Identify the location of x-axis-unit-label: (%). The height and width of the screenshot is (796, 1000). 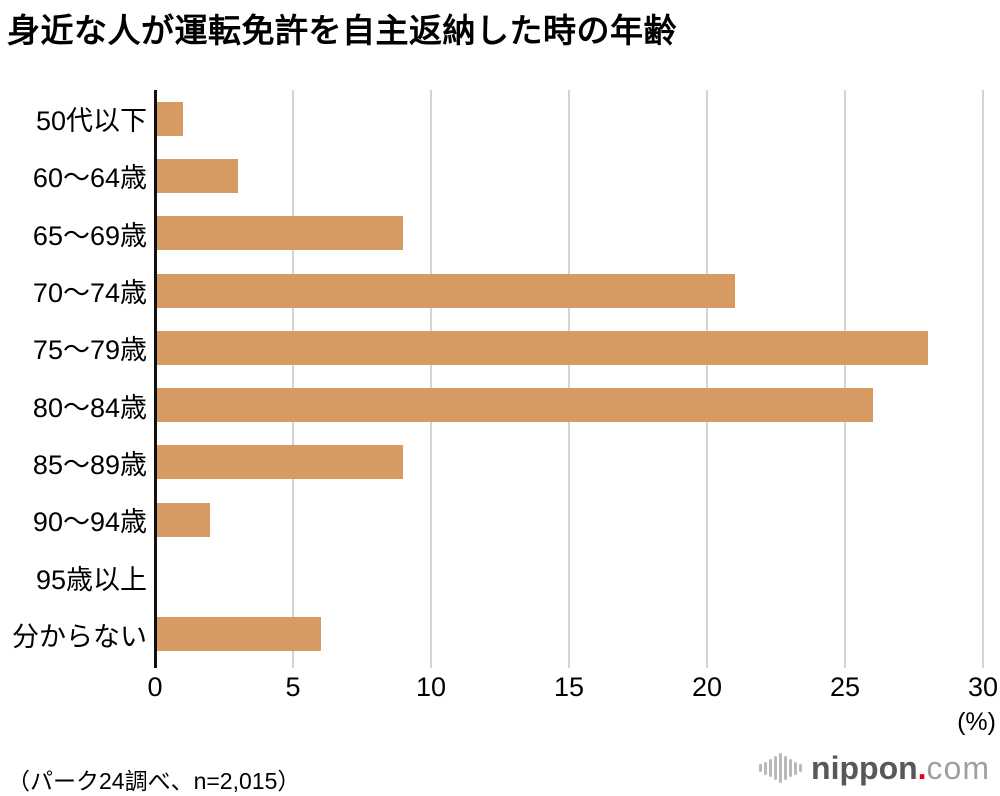
(976, 722).